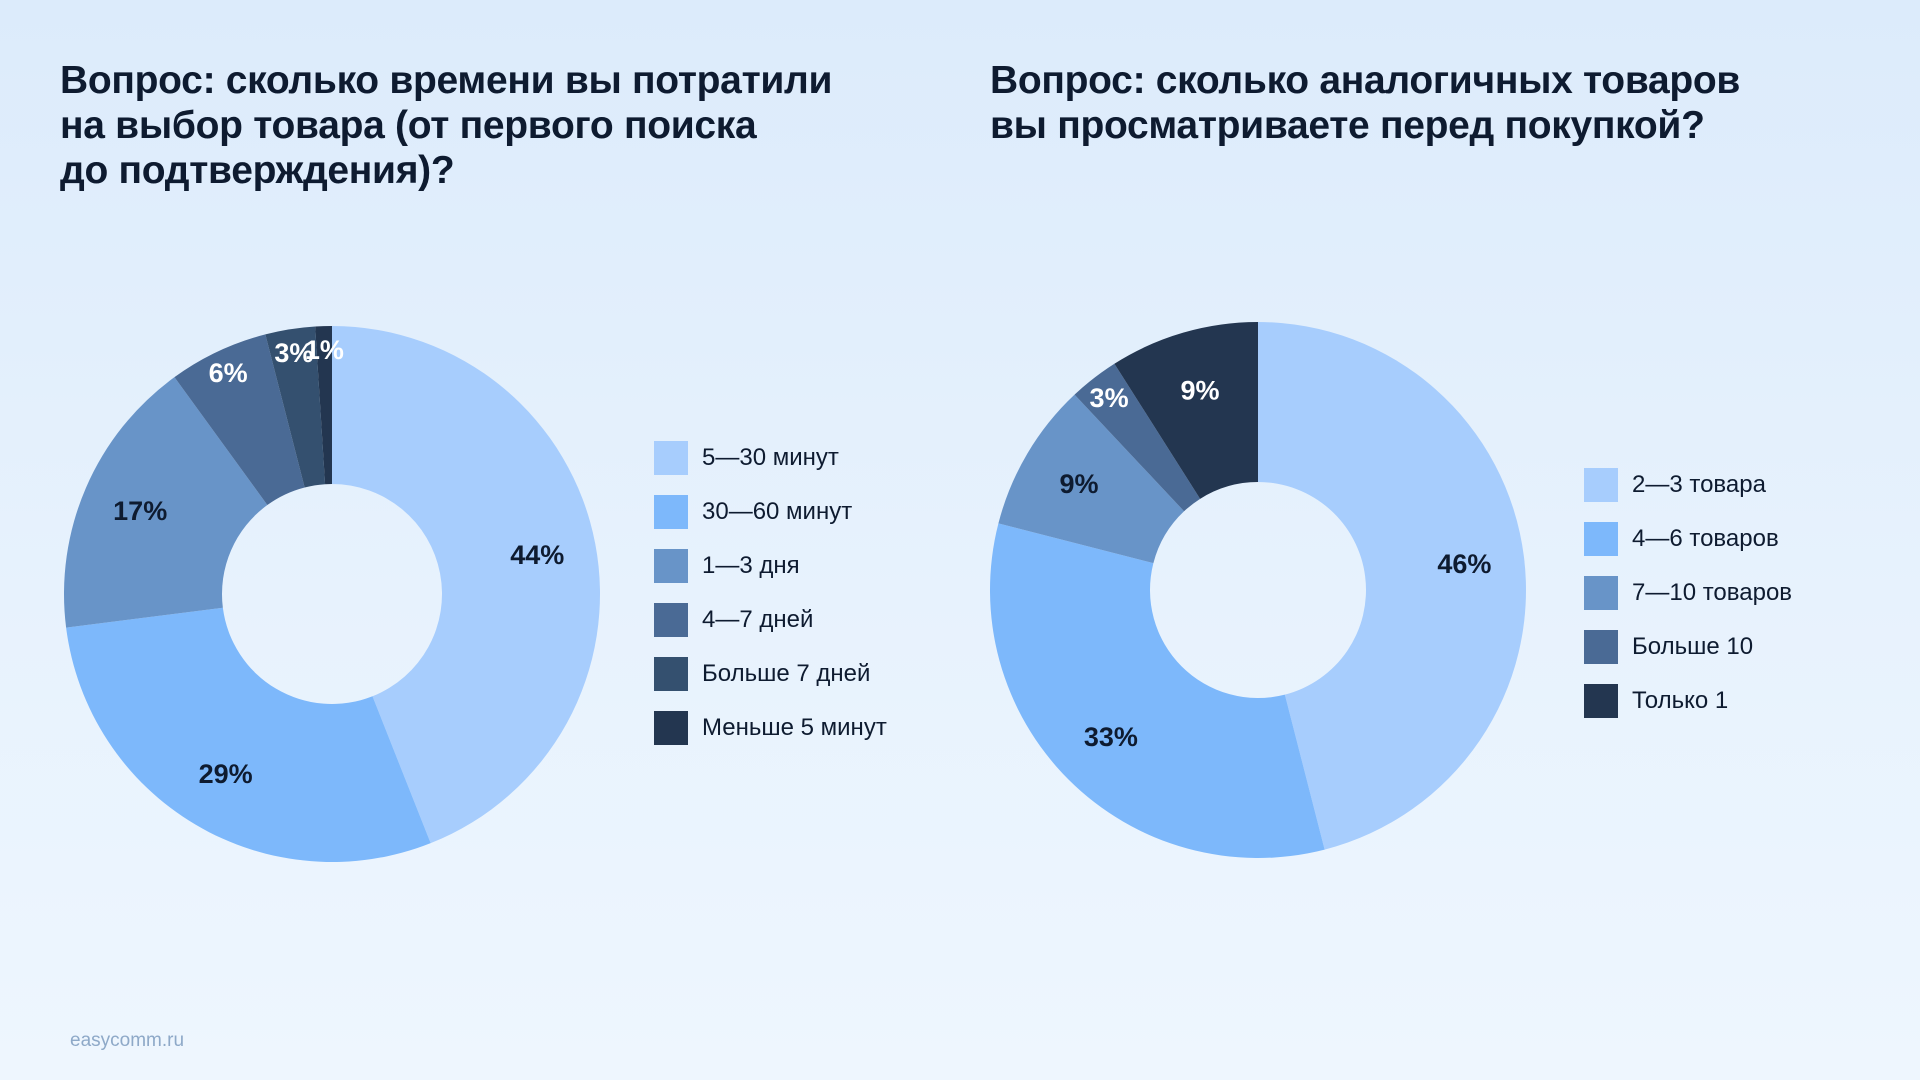  What do you see at coordinates (226, 774) in the screenshot?
I see `slice-percent-label: 29%` at bounding box center [226, 774].